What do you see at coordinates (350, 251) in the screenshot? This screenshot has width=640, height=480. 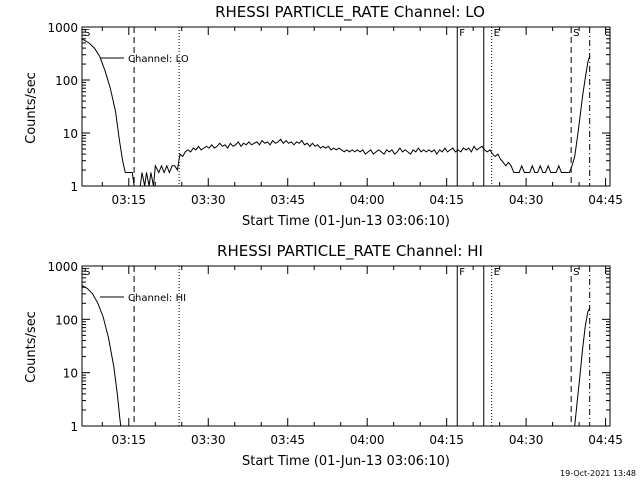 I see `hi-chart-title: RHESSI PARTICLE_RATE Channel: HI` at bounding box center [350, 251].